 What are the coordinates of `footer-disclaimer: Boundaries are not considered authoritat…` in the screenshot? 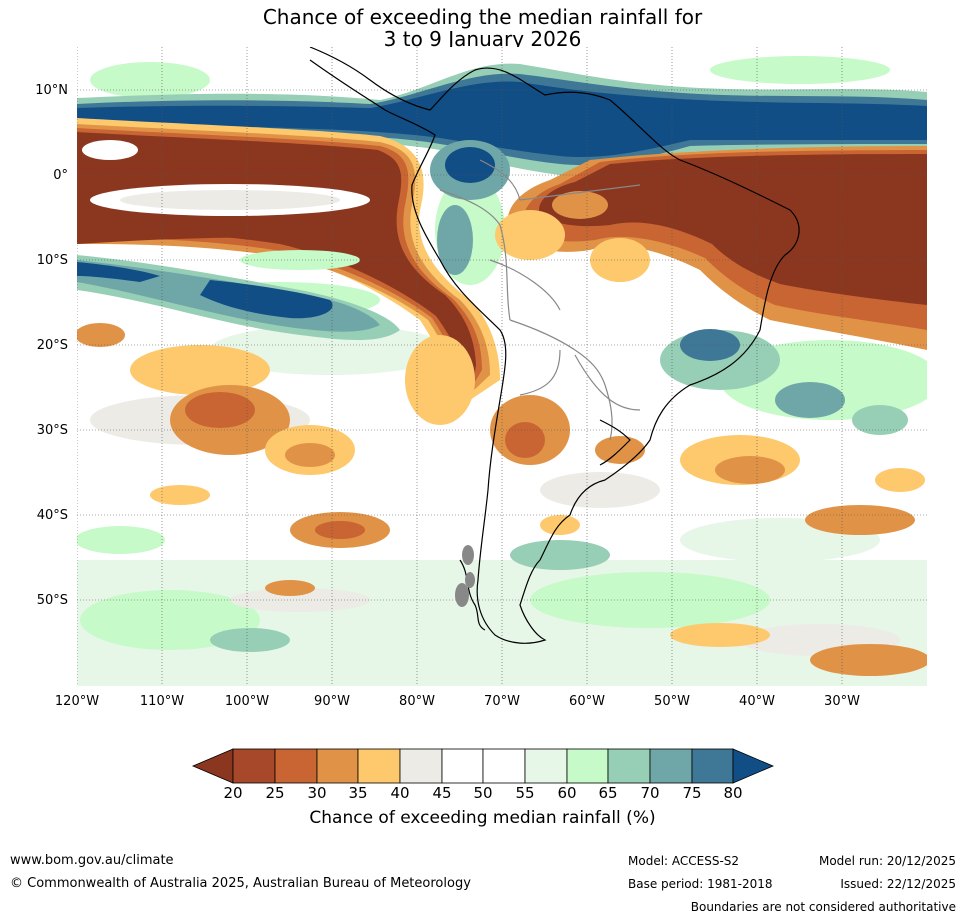 It's located at (823, 907).